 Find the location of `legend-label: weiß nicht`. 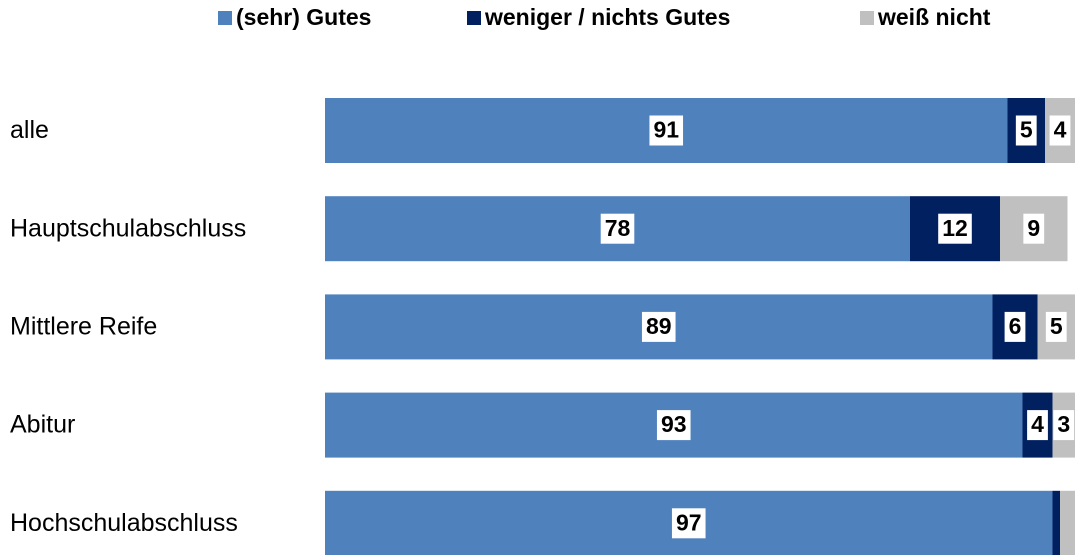

legend-label: weiß nicht is located at coordinates (934, 17).